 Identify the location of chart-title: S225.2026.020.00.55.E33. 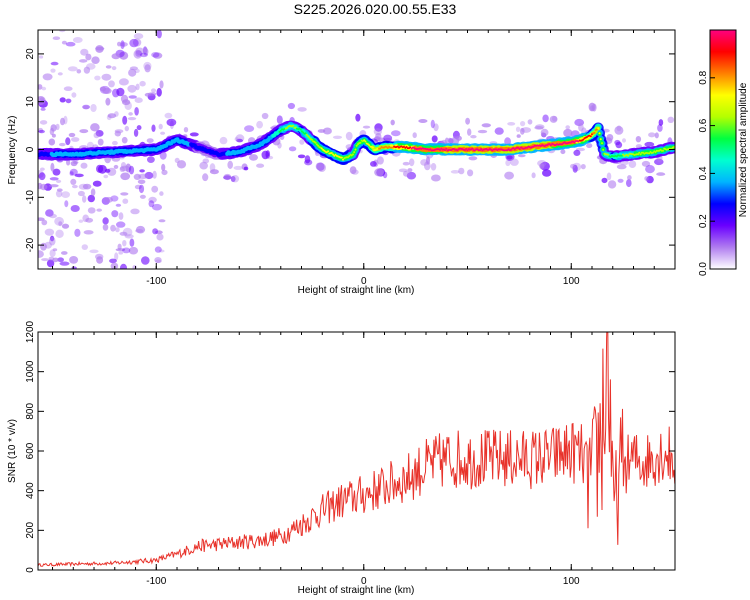
(375, 9).